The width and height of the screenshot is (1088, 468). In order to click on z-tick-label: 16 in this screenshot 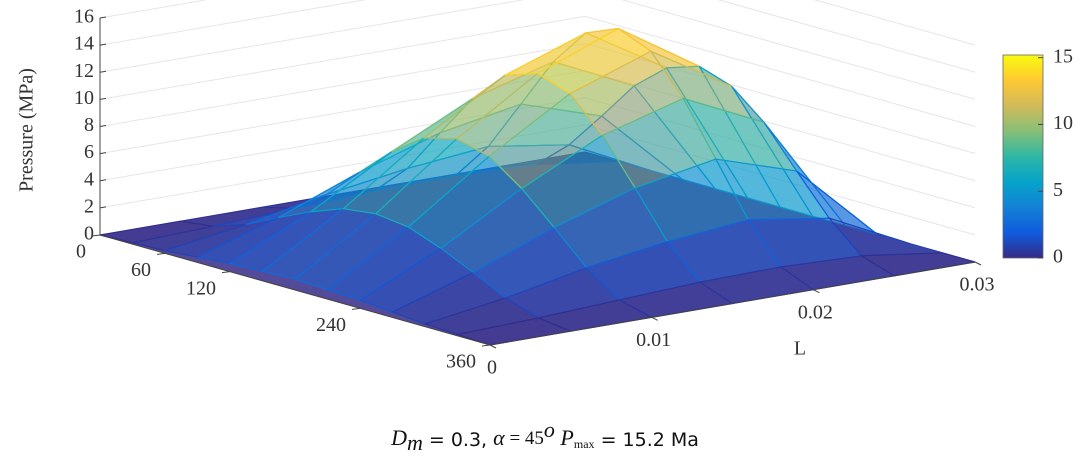, I will do `click(84, 17)`.